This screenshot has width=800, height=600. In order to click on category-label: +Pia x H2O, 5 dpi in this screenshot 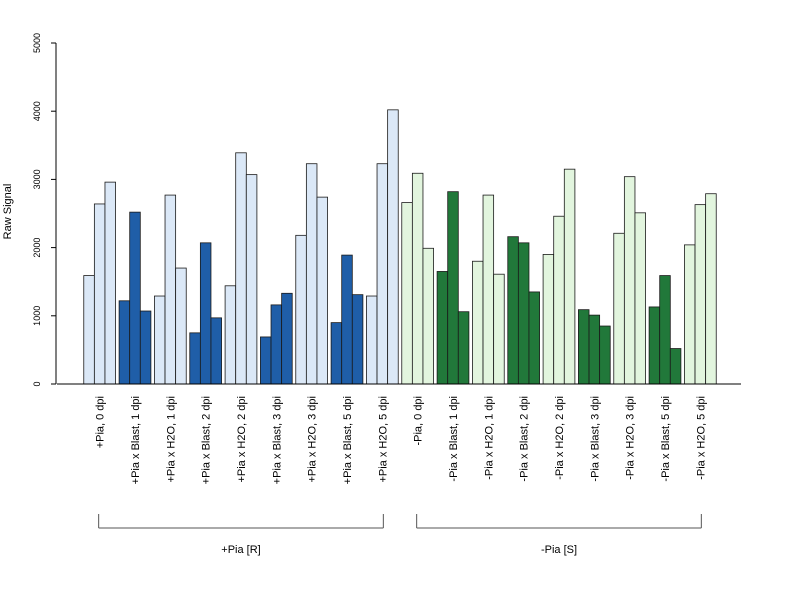, I will do `click(383, 439)`.